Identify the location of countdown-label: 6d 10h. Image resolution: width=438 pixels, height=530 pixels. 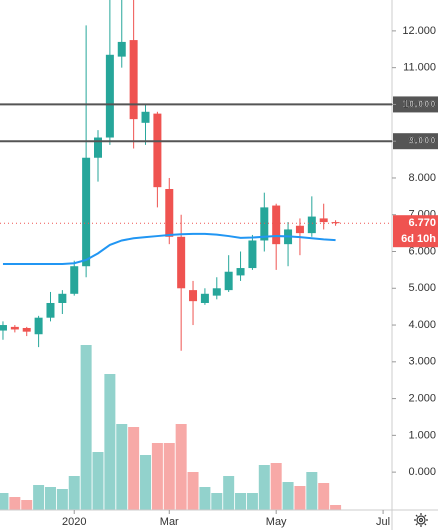
(418, 239).